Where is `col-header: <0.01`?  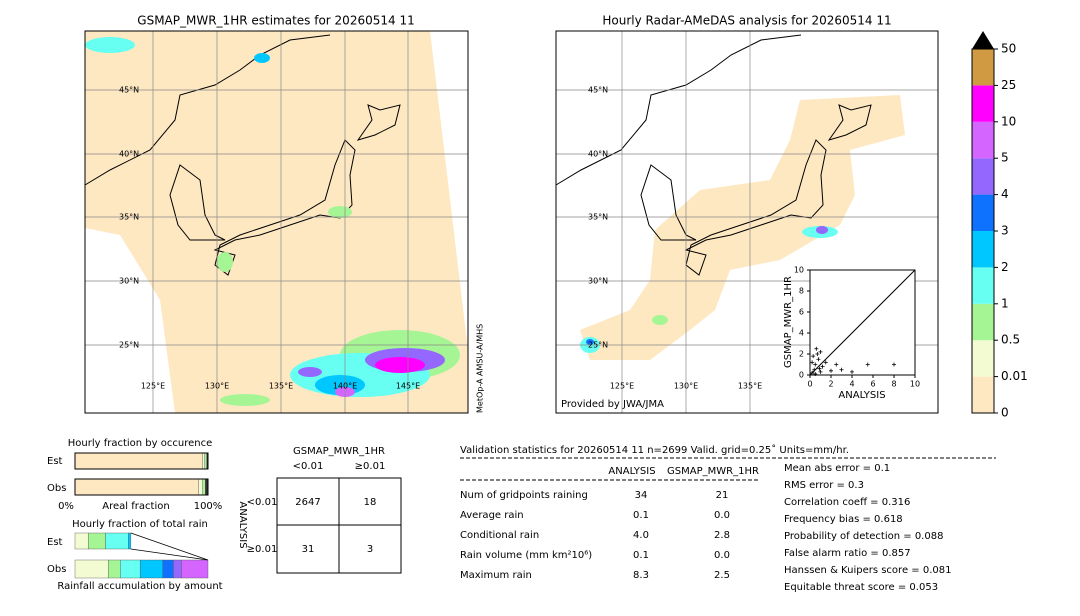 col-header: <0.01 is located at coordinates (308, 466).